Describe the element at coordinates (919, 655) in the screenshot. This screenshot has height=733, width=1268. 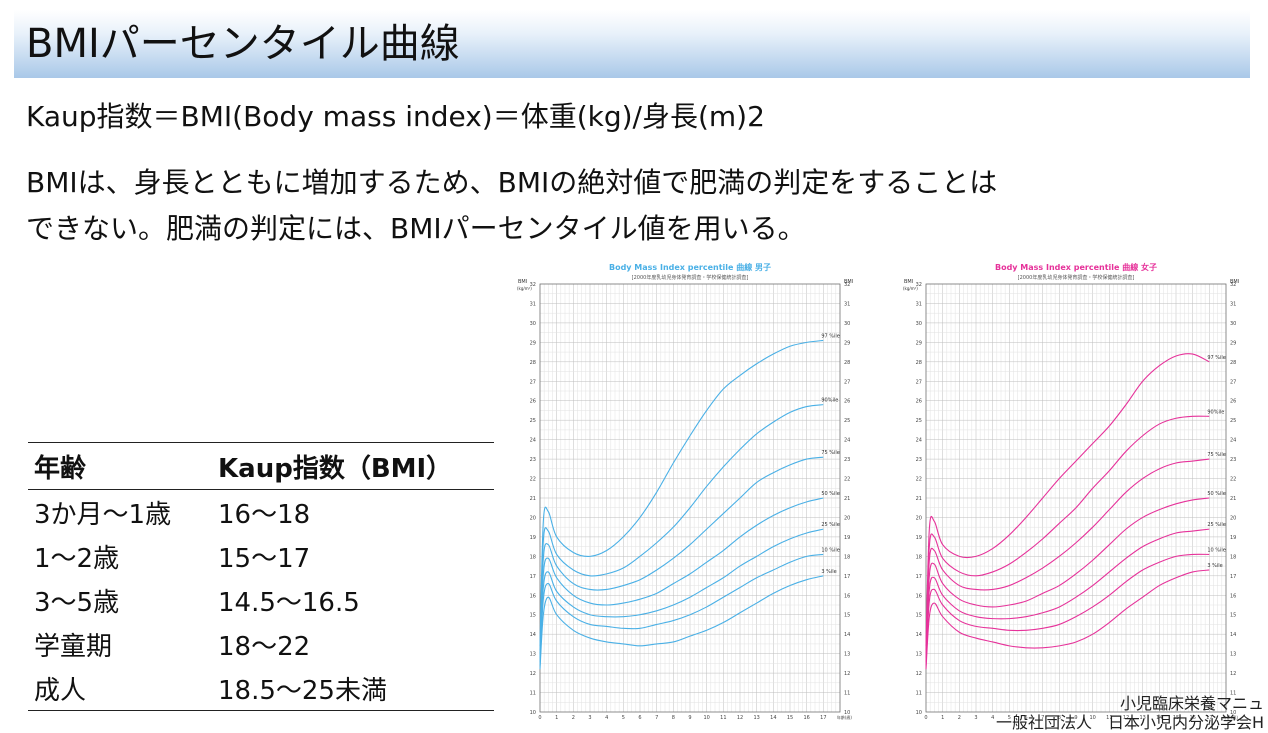
I see `y-tick-label: 13` at that location.